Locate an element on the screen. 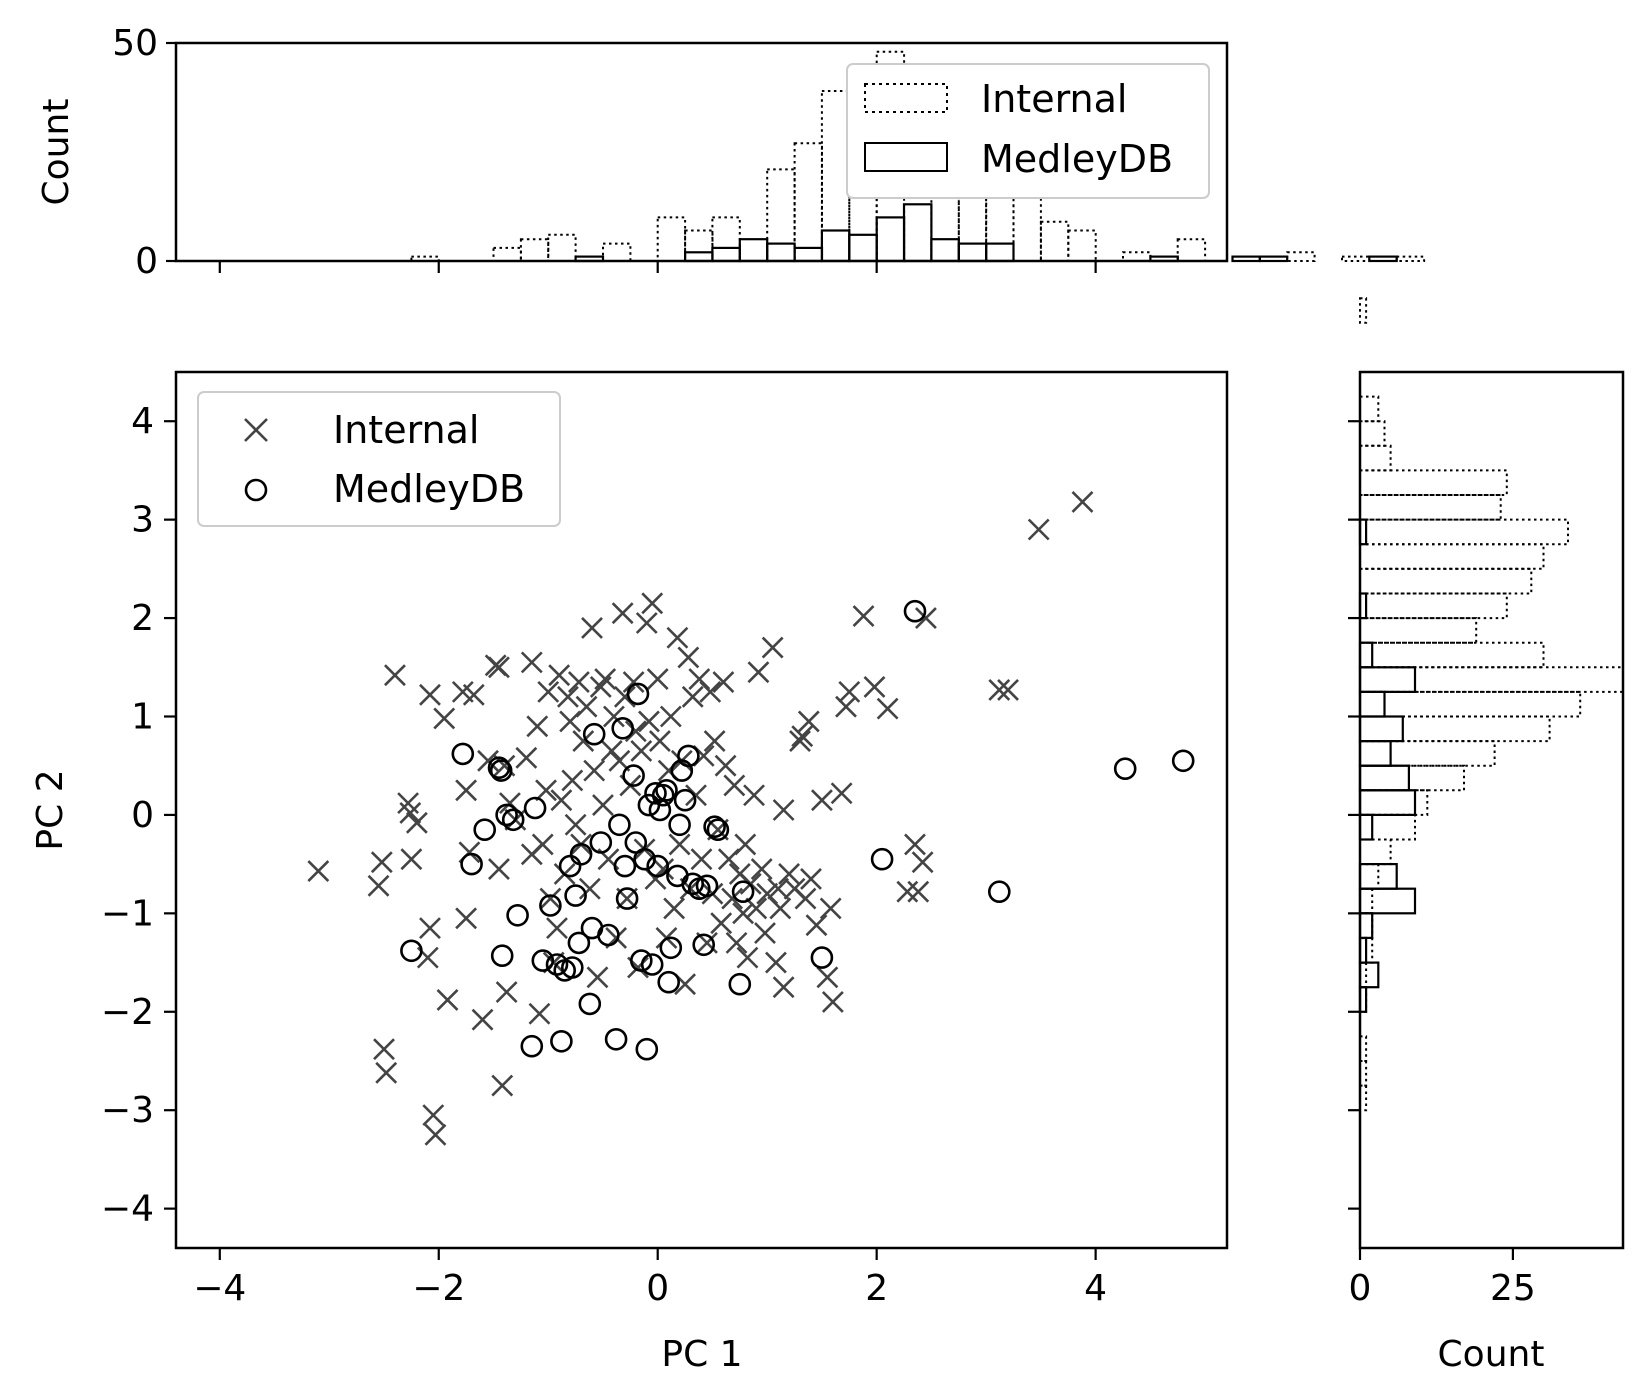 The height and width of the screenshot is (1399, 1647). scatter-legend-medleydb-label: MedleyDB is located at coordinates (429, 489).